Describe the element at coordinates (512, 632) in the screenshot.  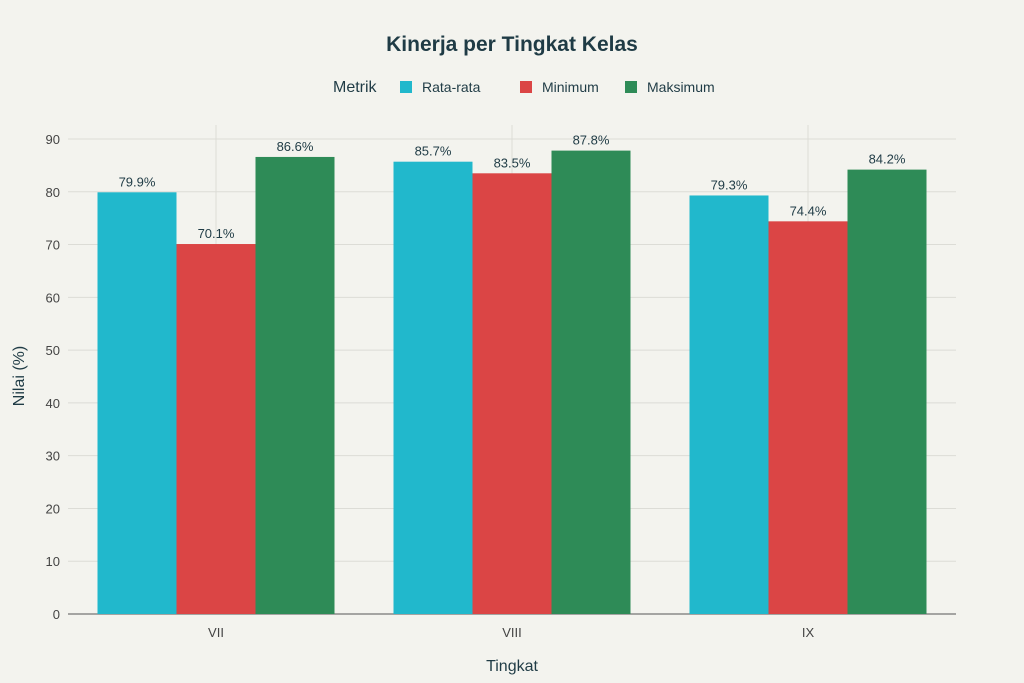
I see `x-tick-label: VIII` at that location.